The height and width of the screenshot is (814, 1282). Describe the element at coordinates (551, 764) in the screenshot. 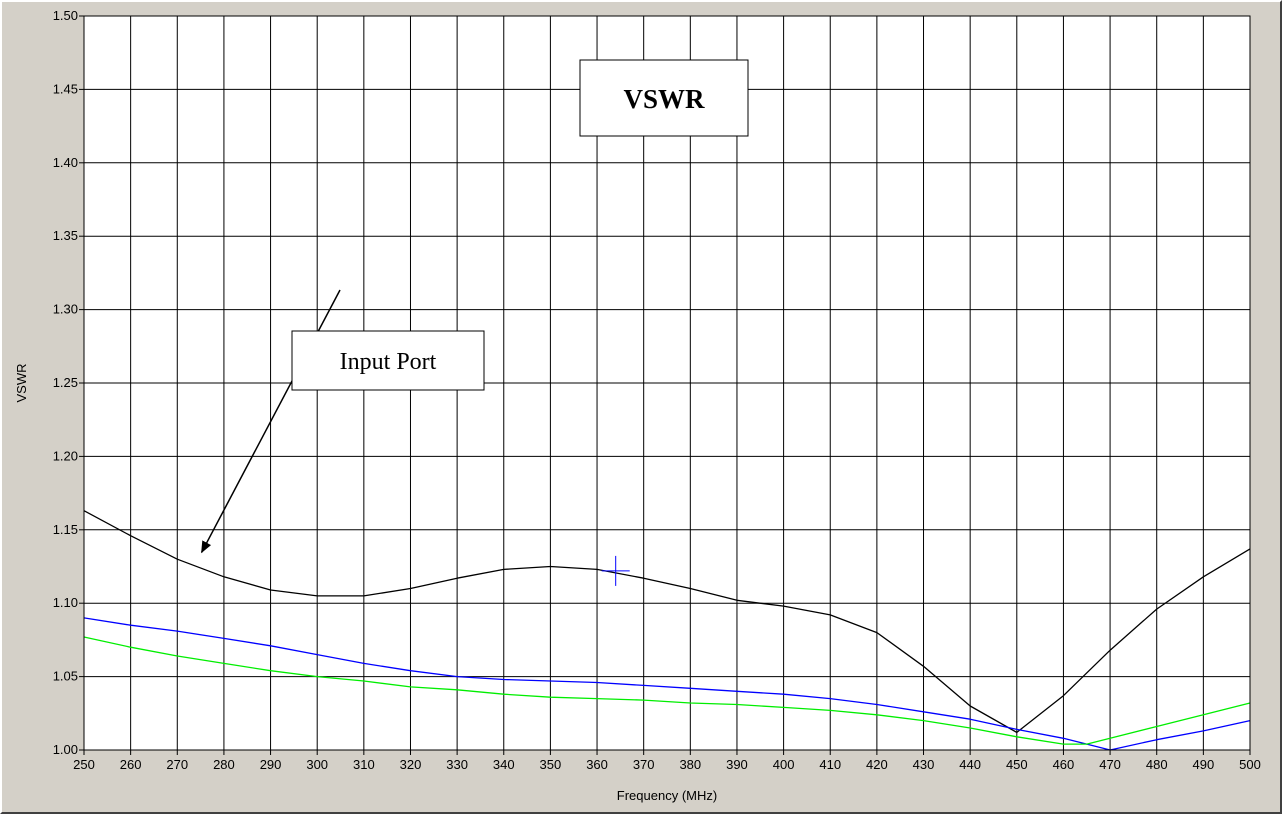

I see `x-tick-label: 350` at that location.